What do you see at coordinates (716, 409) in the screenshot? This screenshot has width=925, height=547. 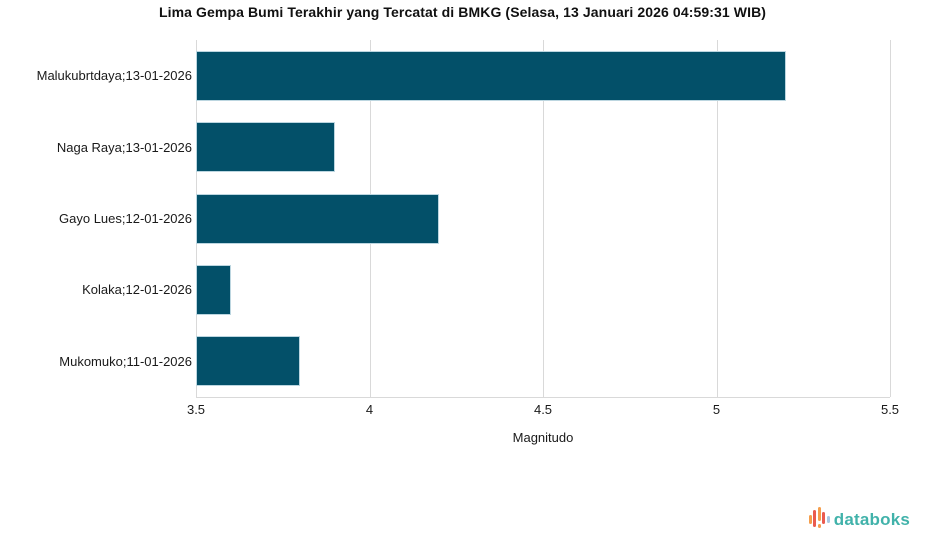 I see `x-tick-label: 5` at bounding box center [716, 409].